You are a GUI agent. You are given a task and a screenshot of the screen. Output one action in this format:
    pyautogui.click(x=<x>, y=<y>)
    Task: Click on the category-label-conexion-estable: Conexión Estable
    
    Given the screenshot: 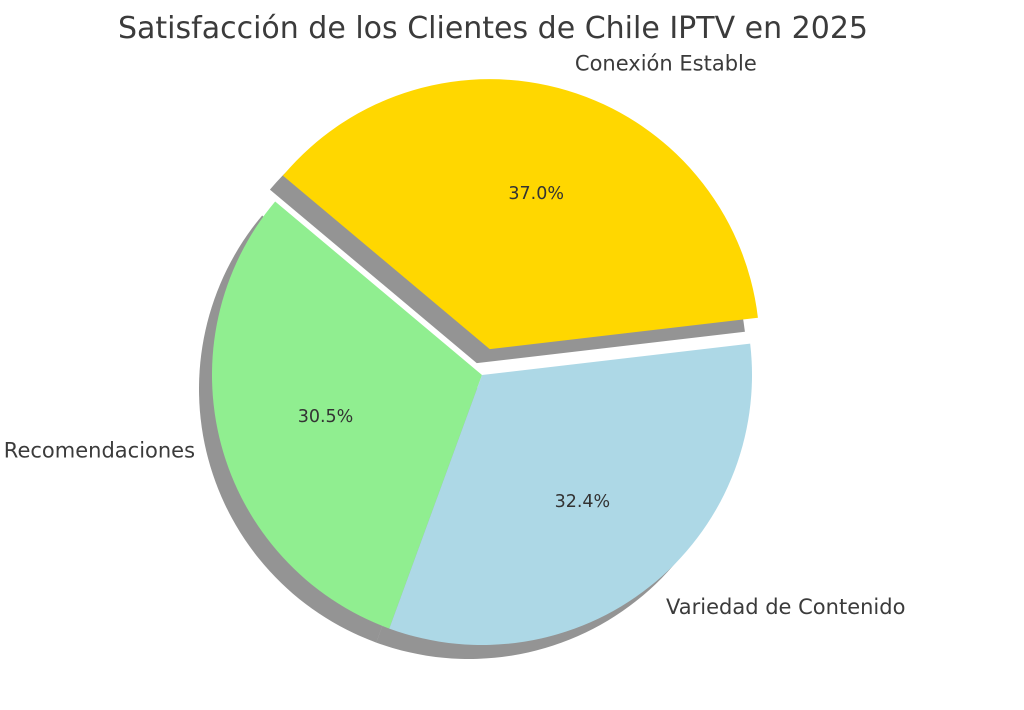 What is the action you would take?
    pyautogui.click(x=666, y=64)
    